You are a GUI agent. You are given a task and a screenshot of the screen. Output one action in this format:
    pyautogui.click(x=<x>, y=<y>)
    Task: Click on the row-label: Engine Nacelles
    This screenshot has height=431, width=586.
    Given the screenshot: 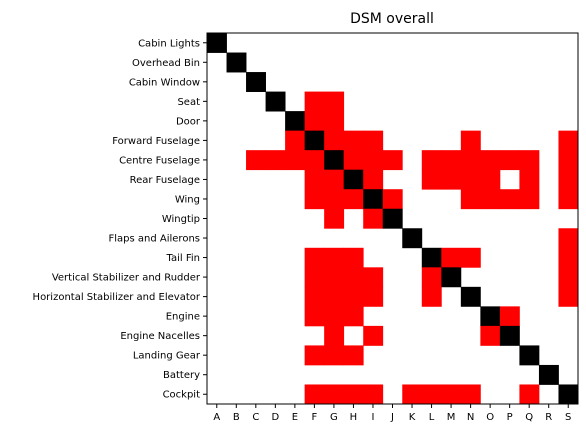 What is the action you would take?
    pyautogui.click(x=160, y=336)
    